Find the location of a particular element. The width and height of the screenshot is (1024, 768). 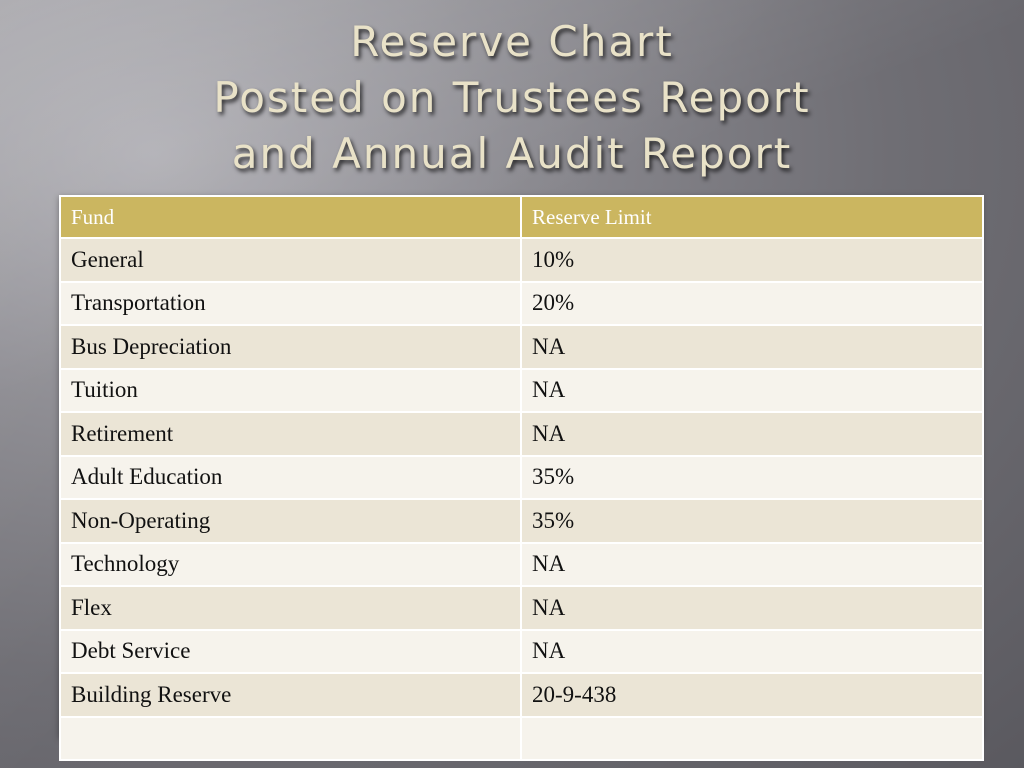

fund-cell: General is located at coordinates (290, 260).